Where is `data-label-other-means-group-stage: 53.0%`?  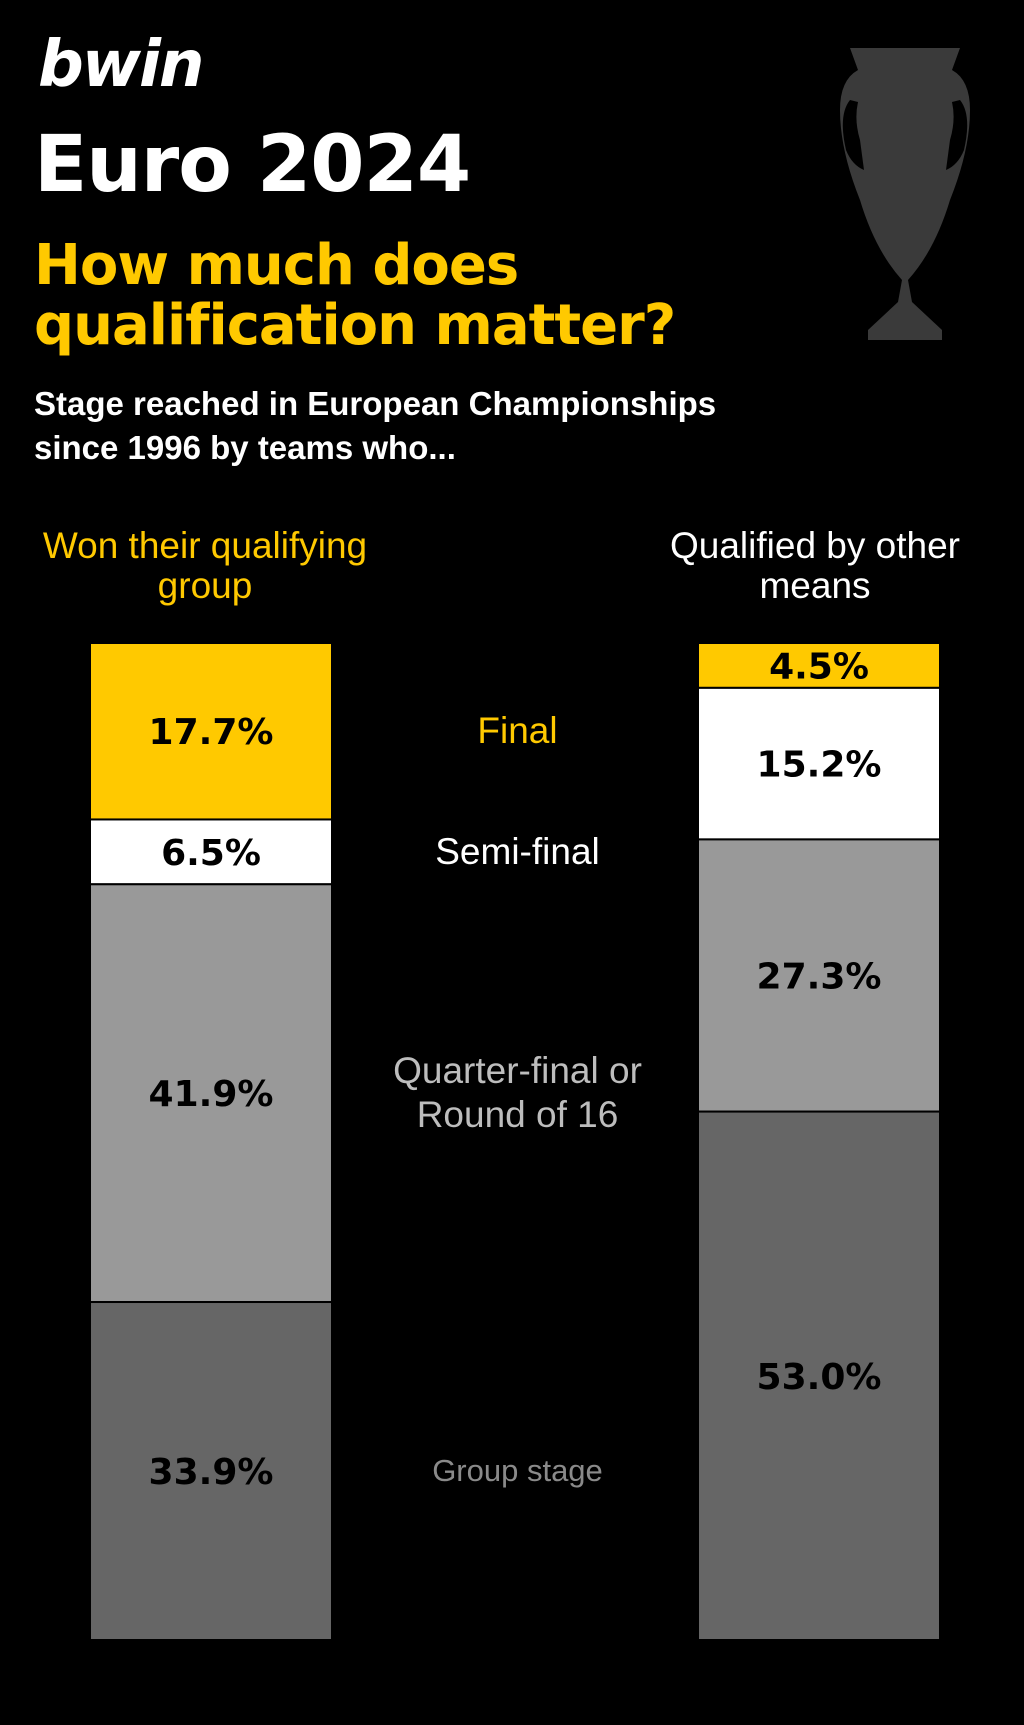
data-label-other-means-group-stage: 53.0% is located at coordinates (819, 1377).